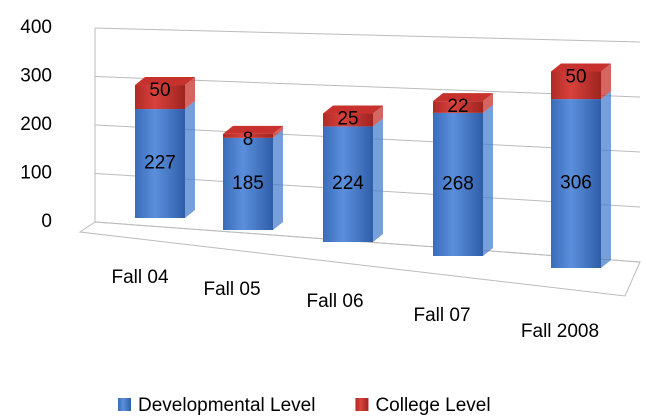  I want to click on y-tick-label: 100, so click(36, 173).